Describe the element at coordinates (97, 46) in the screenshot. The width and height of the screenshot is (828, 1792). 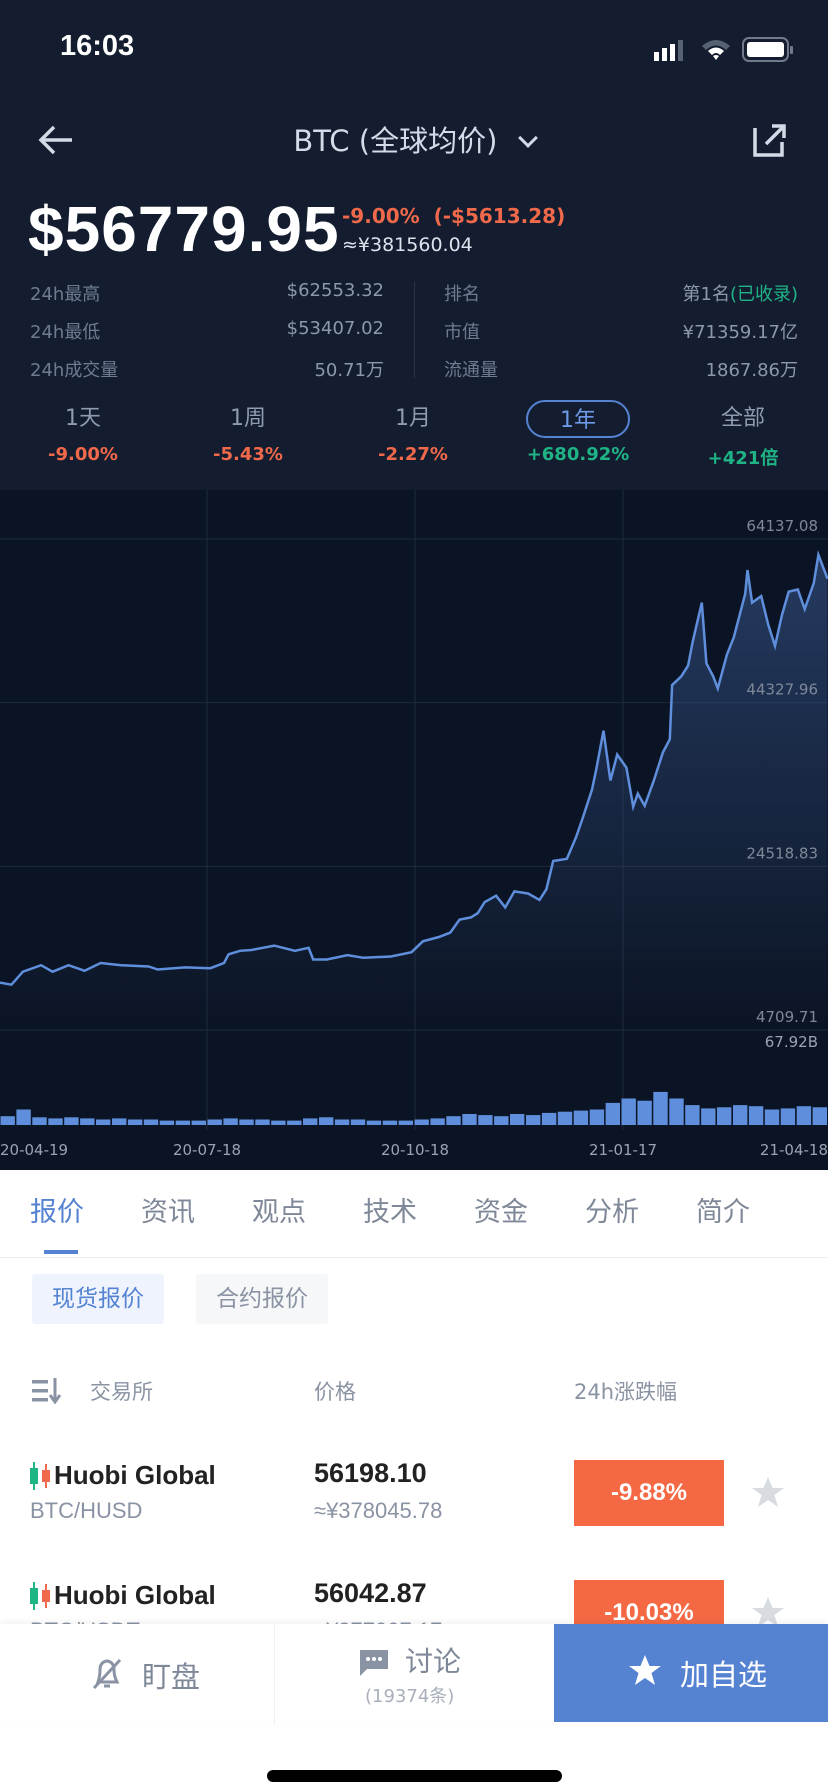
I see `status-time: 16:03` at that location.